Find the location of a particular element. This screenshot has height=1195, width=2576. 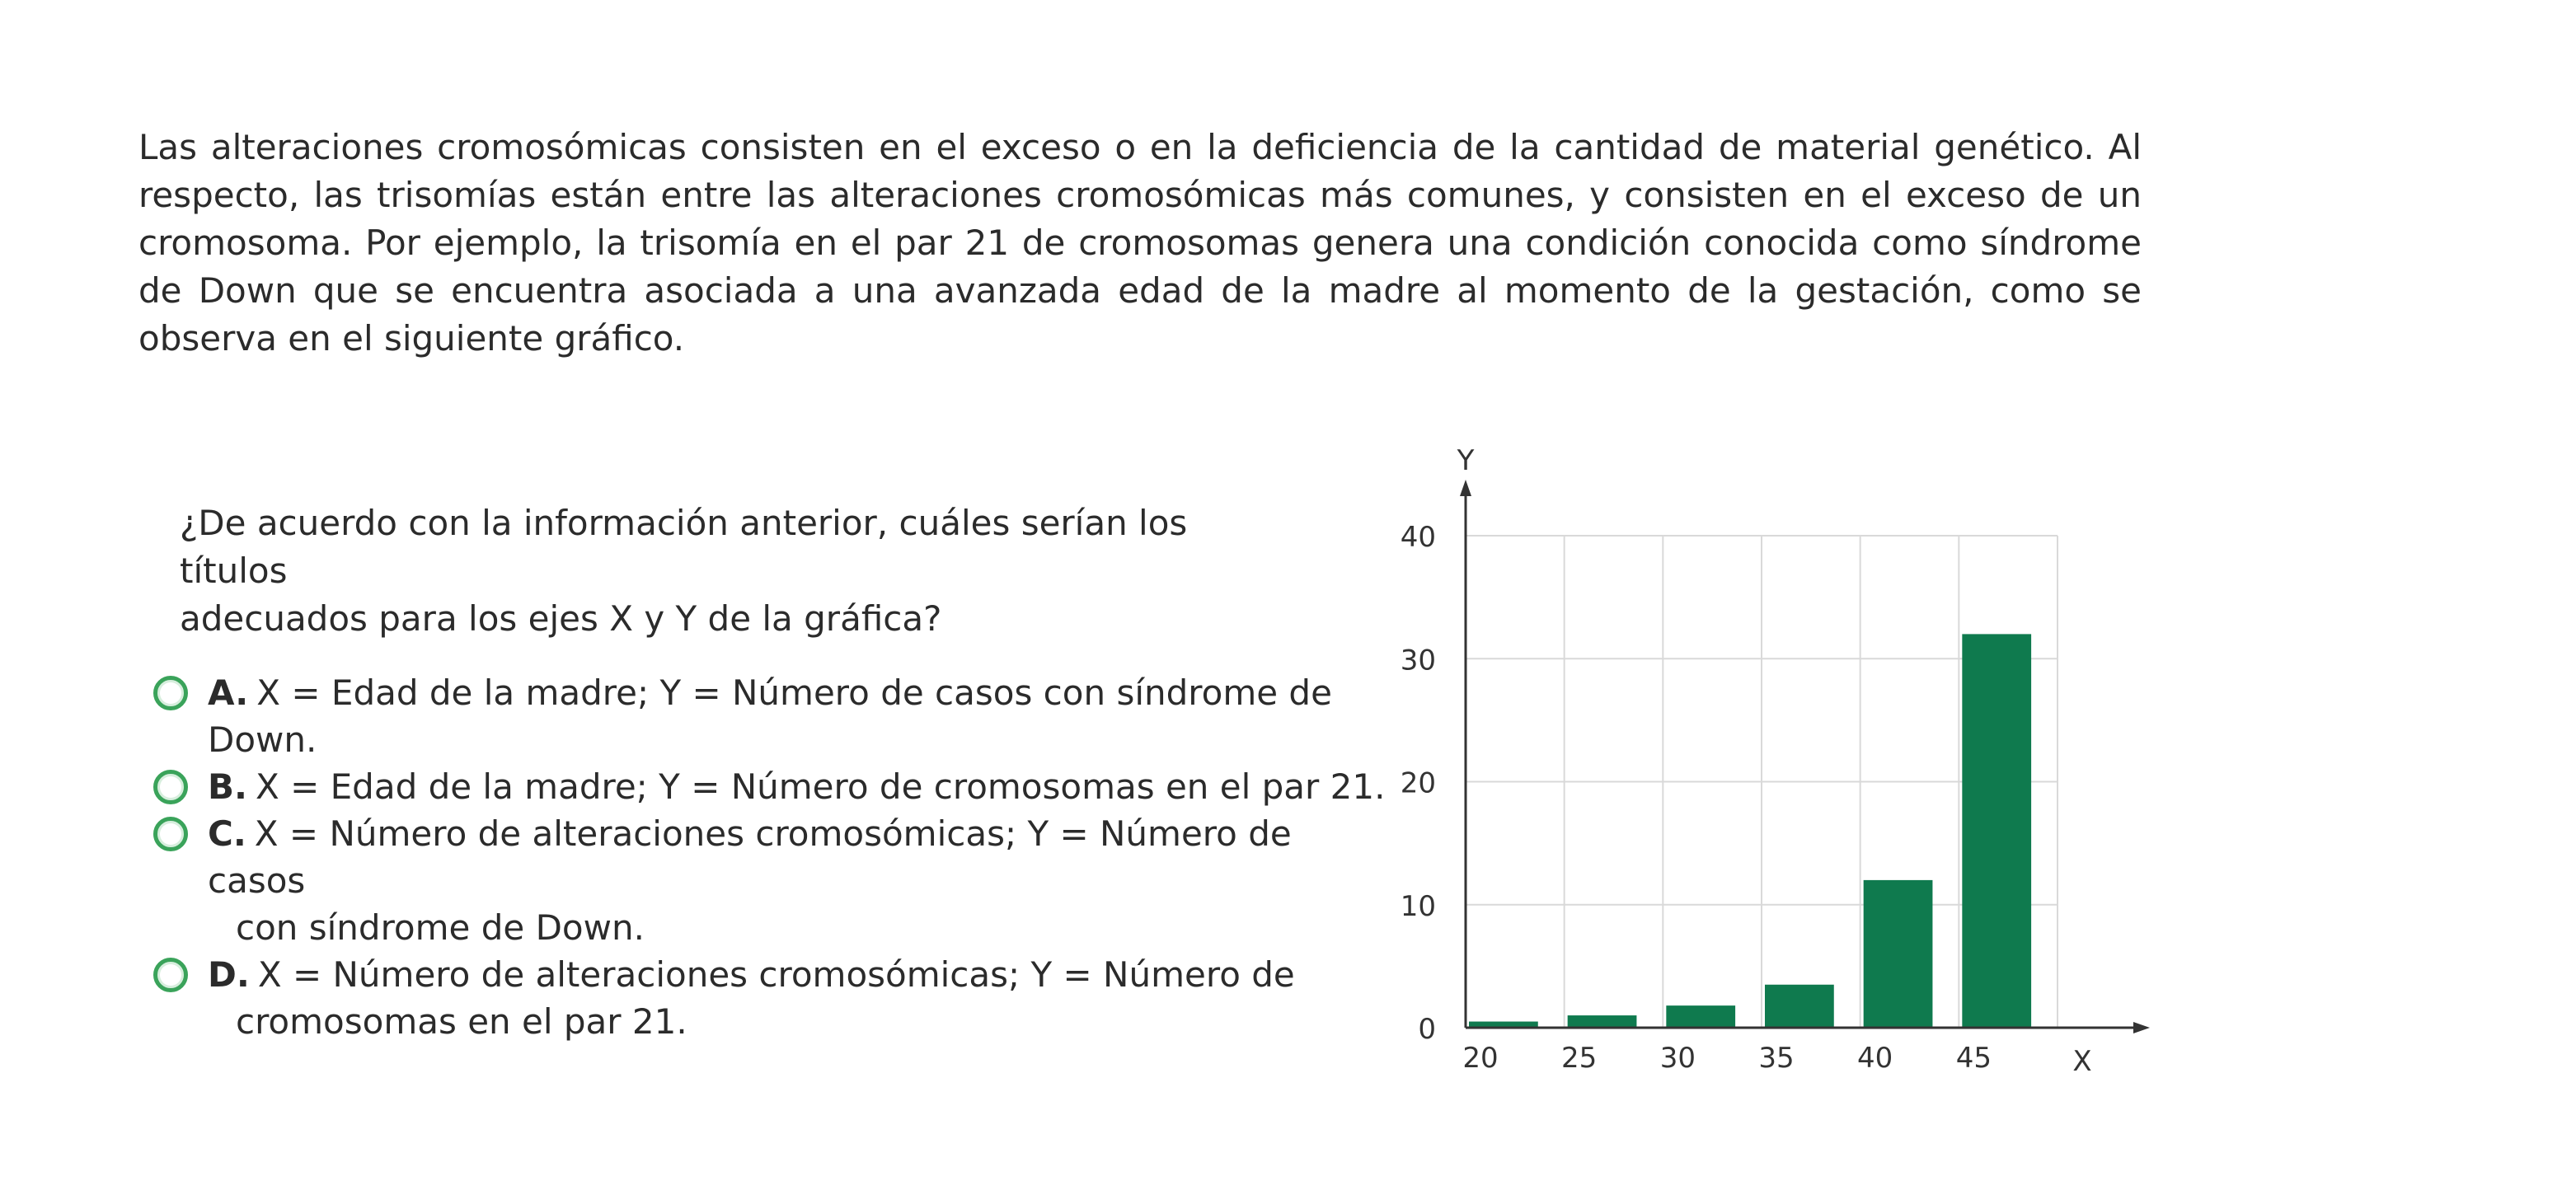

option-letter: D. is located at coordinates (229, 974).